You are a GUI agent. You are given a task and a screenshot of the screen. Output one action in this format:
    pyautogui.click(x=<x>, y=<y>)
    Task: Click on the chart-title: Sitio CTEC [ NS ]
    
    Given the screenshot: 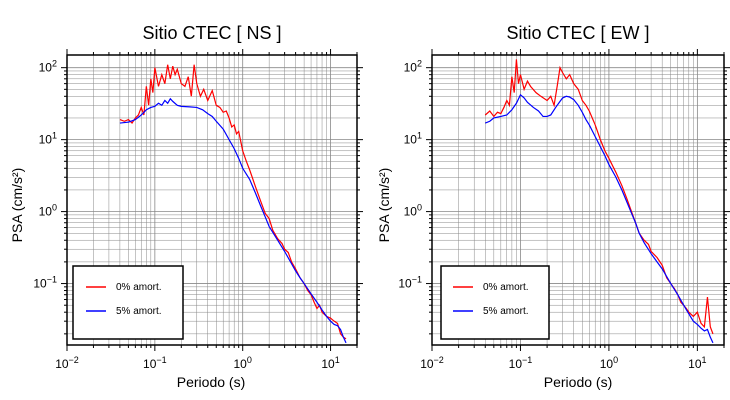 What is the action you would take?
    pyautogui.click(x=211, y=33)
    